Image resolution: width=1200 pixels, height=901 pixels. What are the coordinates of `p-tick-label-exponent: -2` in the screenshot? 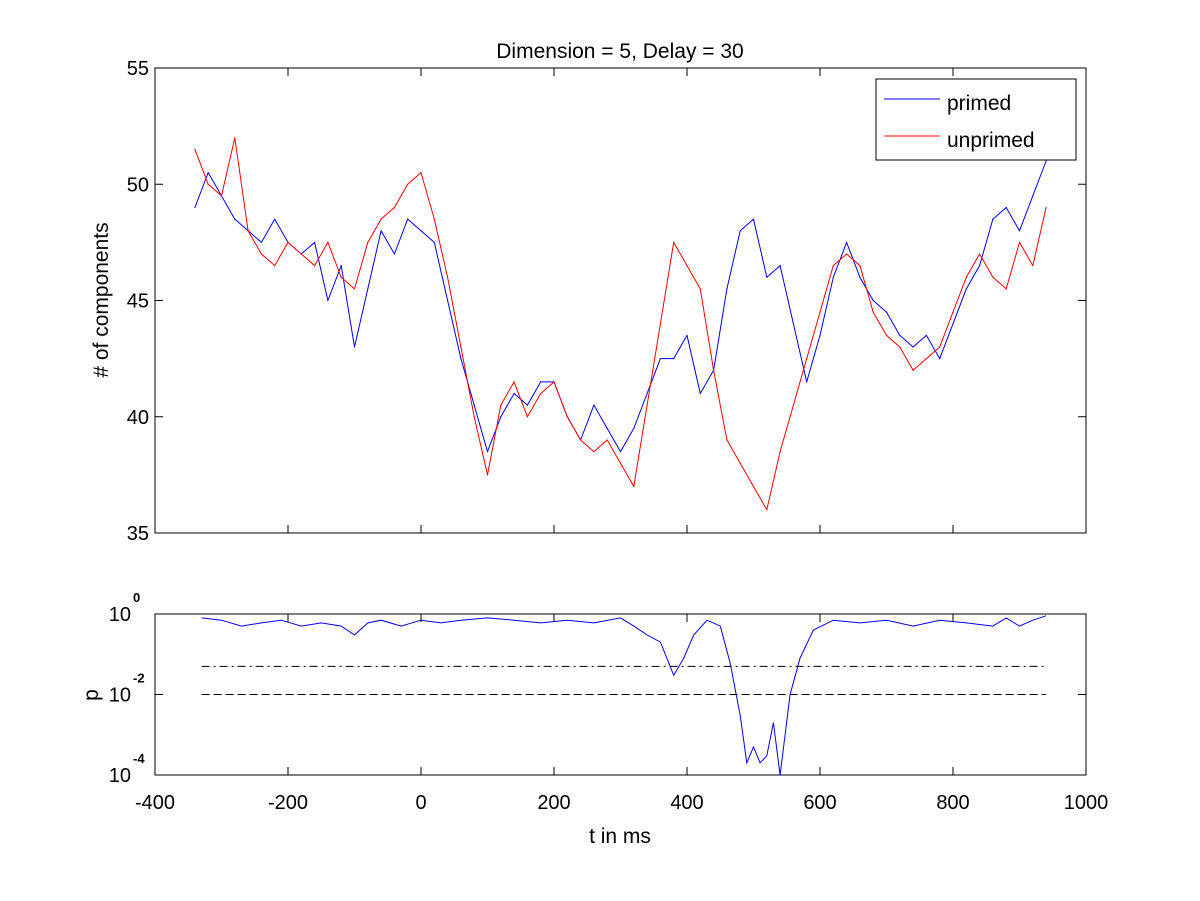 It's located at (139, 678).